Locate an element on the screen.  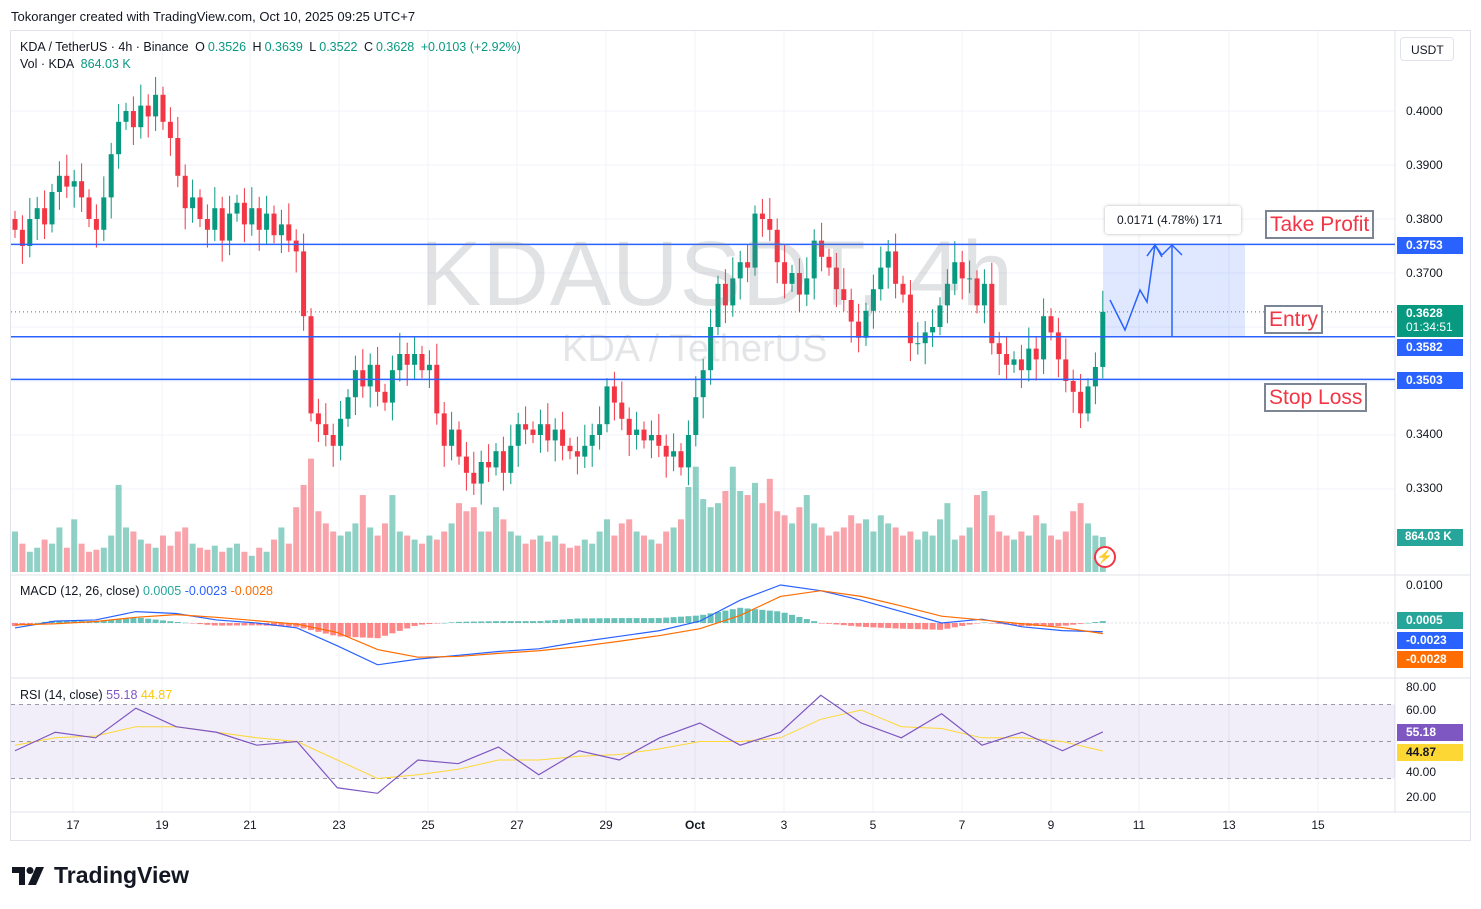
close-value: 0.3628 is located at coordinates (395, 47).